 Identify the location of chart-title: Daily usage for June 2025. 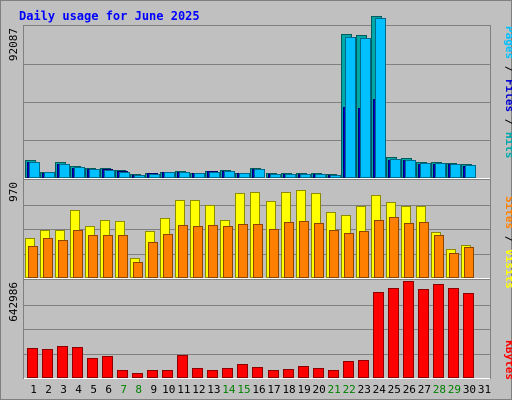
(109, 16).